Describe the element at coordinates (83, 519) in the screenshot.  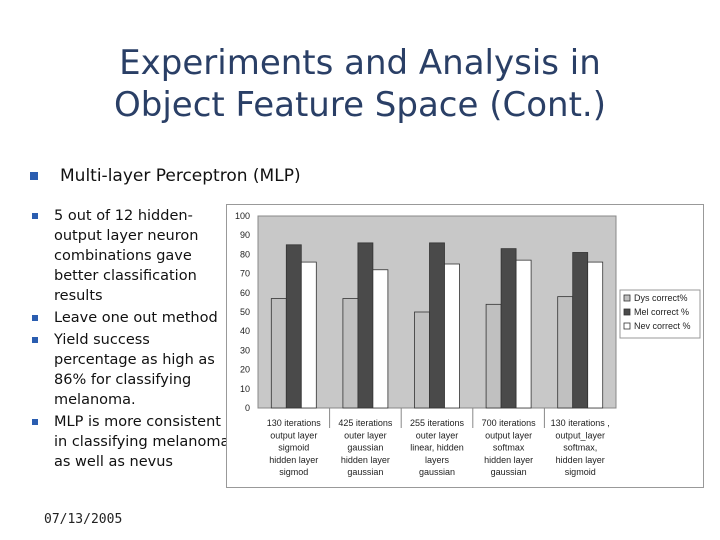
I see `slide-date: 07/13/2005` at that location.